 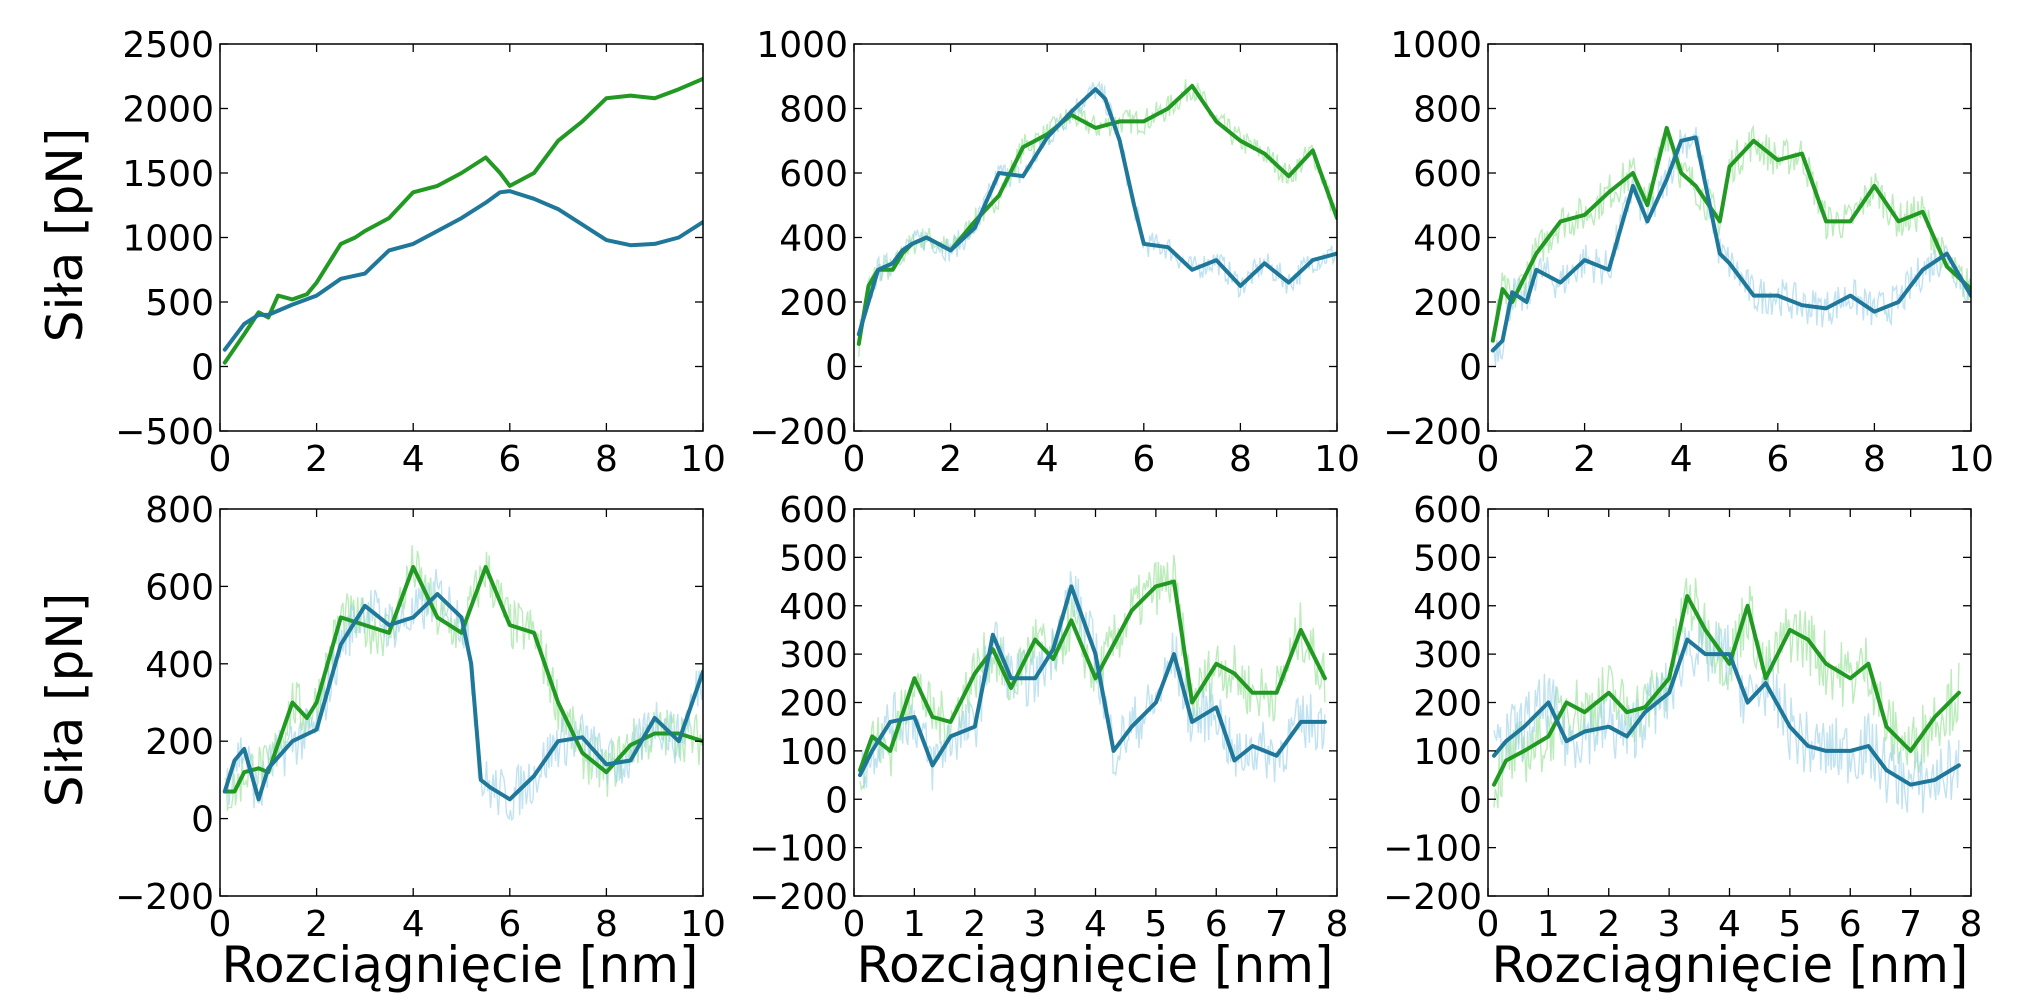 I want to click on y-tick-label: 300, so click(x=1447, y=655).